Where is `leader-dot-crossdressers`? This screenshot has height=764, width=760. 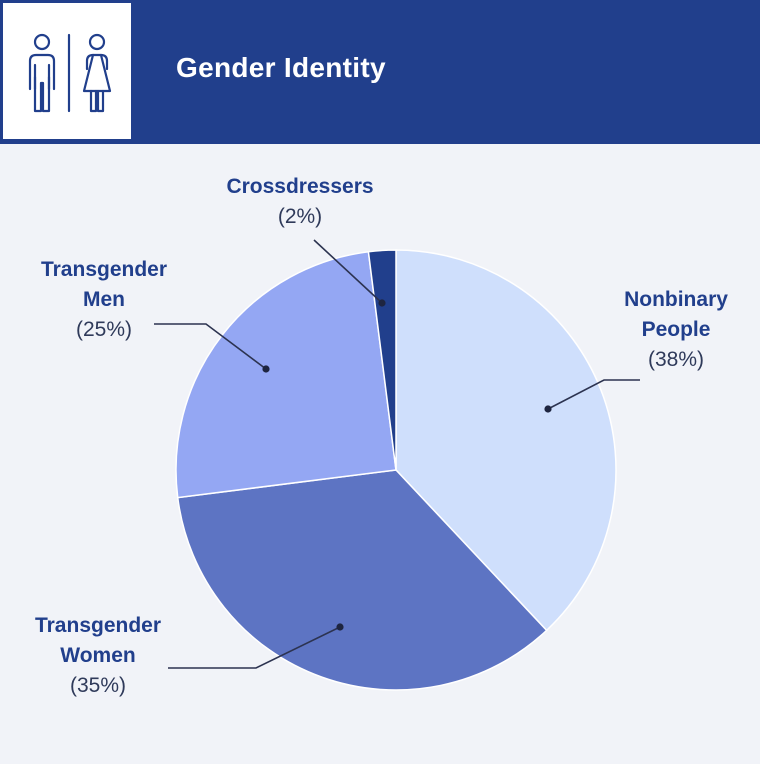 leader-dot-crossdressers is located at coordinates (382, 303).